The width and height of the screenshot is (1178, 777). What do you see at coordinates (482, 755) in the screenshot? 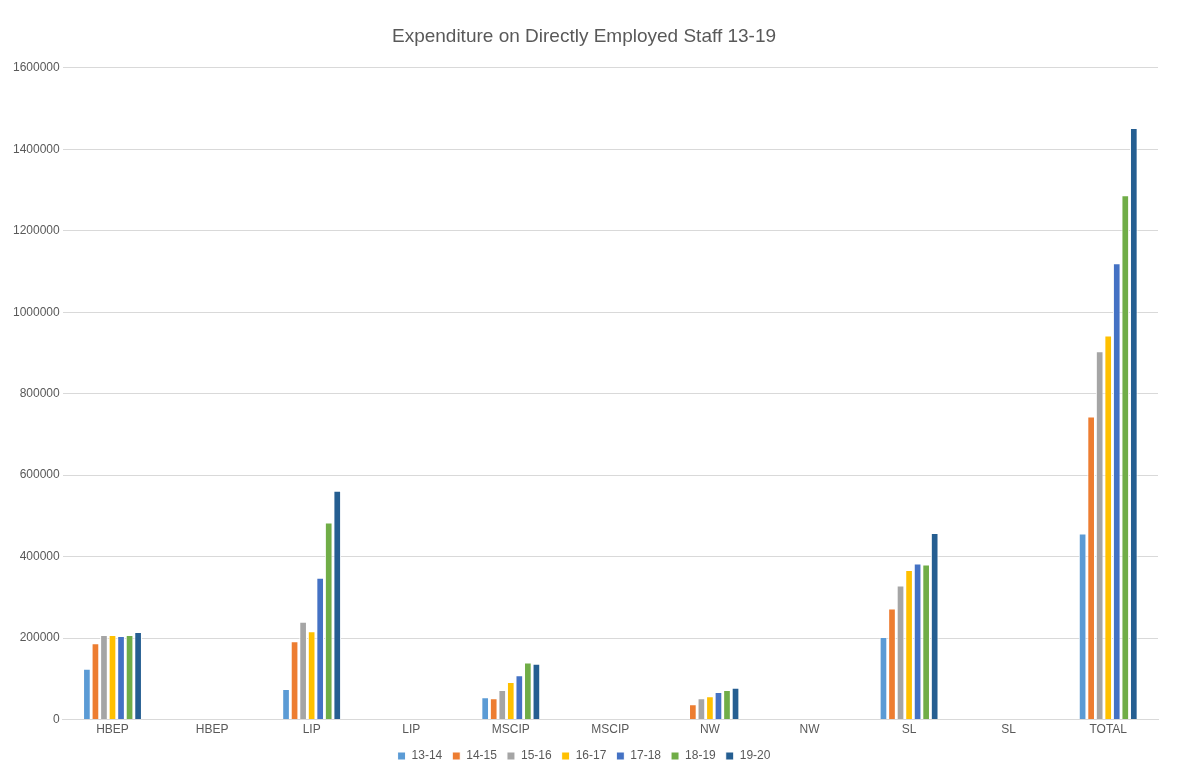
I see `legend-label: 14-15` at bounding box center [482, 755].